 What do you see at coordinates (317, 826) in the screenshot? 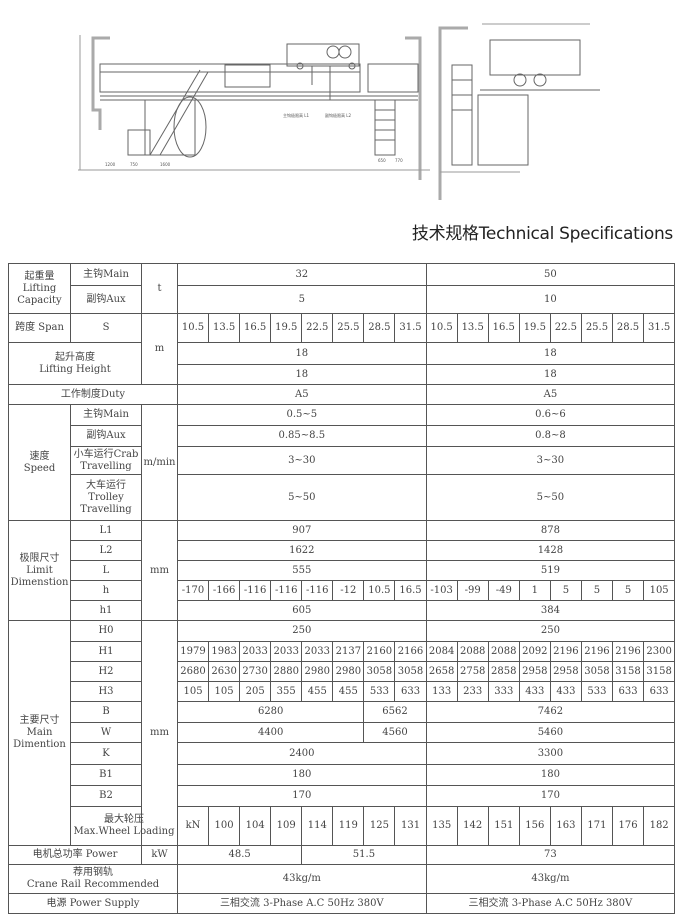
I see `cell: 114` at bounding box center [317, 826].